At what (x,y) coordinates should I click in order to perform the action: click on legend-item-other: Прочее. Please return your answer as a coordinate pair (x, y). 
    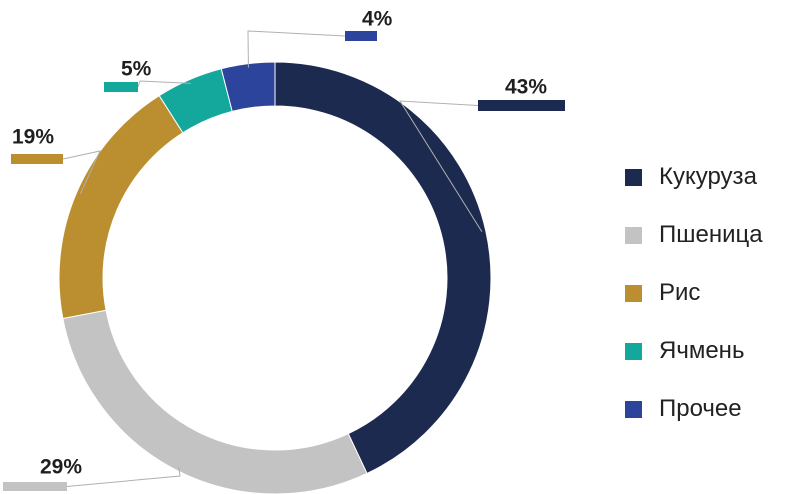
    Looking at the image, I should click on (705, 409).